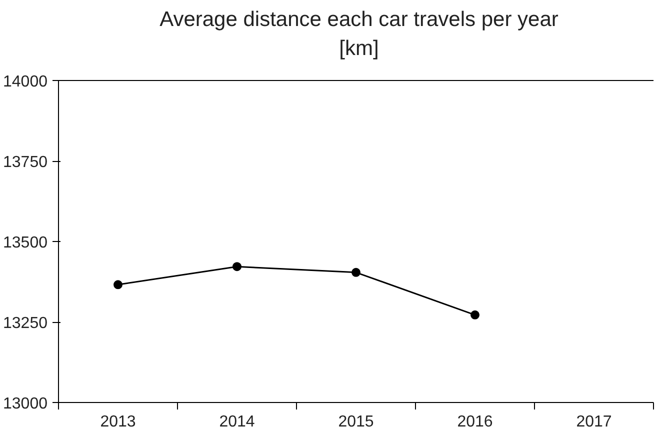 The height and width of the screenshot is (436, 668). I want to click on x-tick-label: 2017, so click(594, 422).